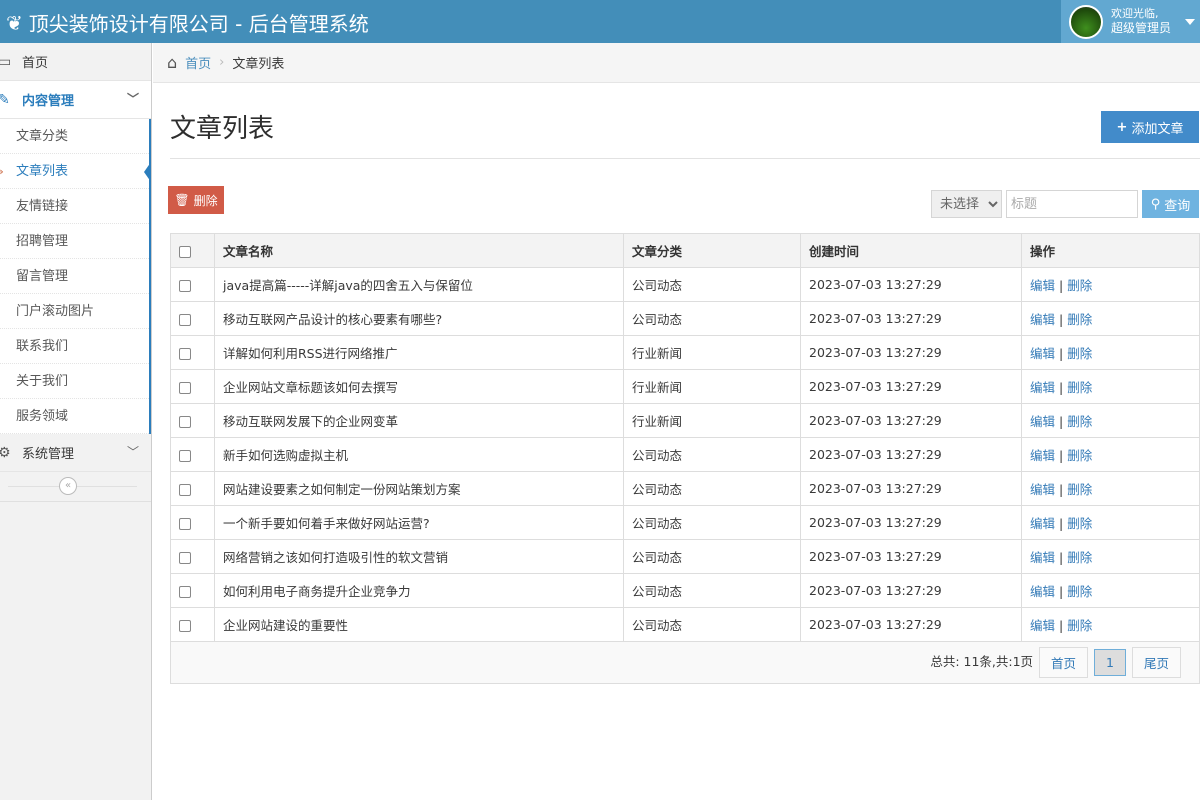  I want to click on sidebar-subitem: 招聘管理, so click(74, 241).